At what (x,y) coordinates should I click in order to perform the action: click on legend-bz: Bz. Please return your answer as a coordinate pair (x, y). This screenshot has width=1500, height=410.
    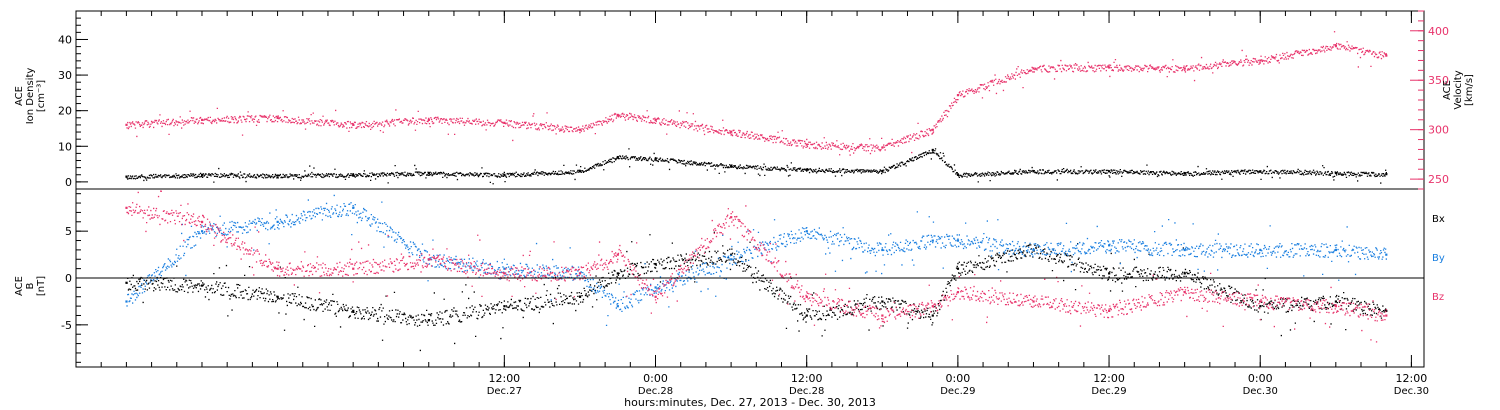
    Looking at the image, I should click on (1438, 297).